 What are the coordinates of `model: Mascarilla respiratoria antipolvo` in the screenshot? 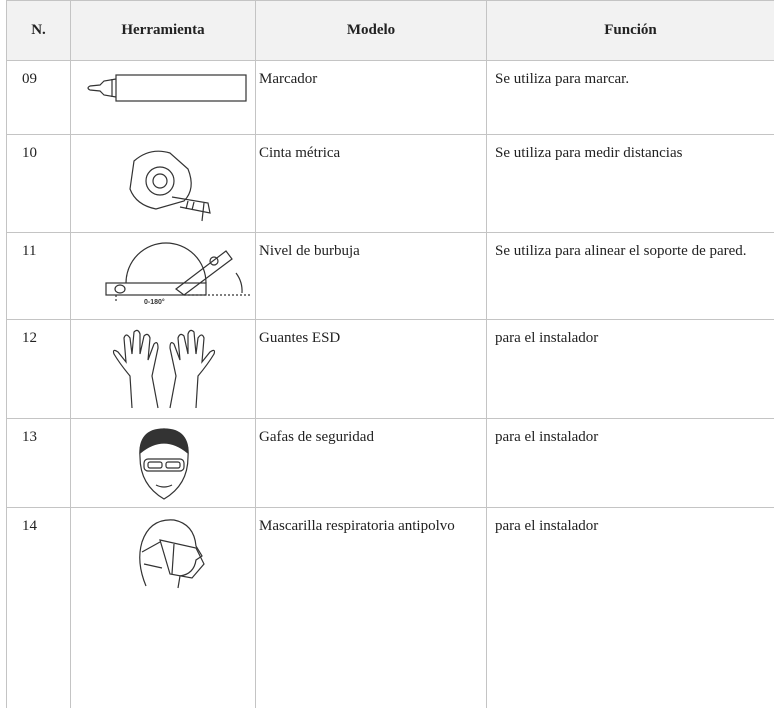 It's located at (371, 608).